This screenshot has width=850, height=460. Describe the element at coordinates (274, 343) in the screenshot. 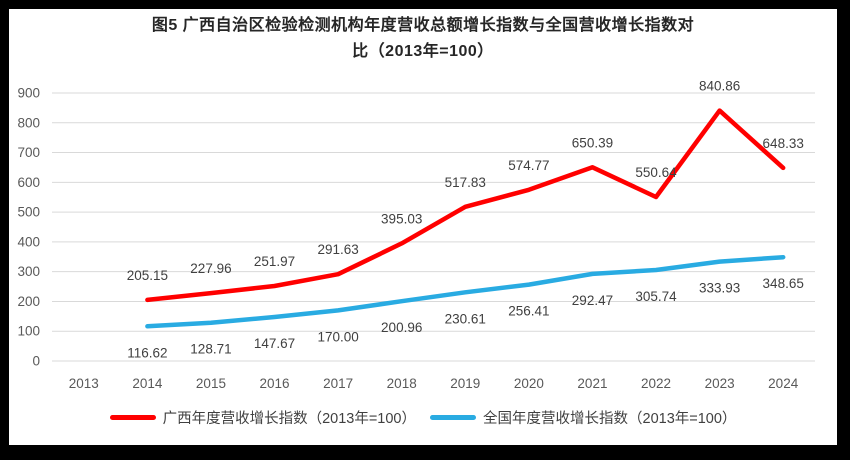

I see `national-data-label: 147.67` at that location.